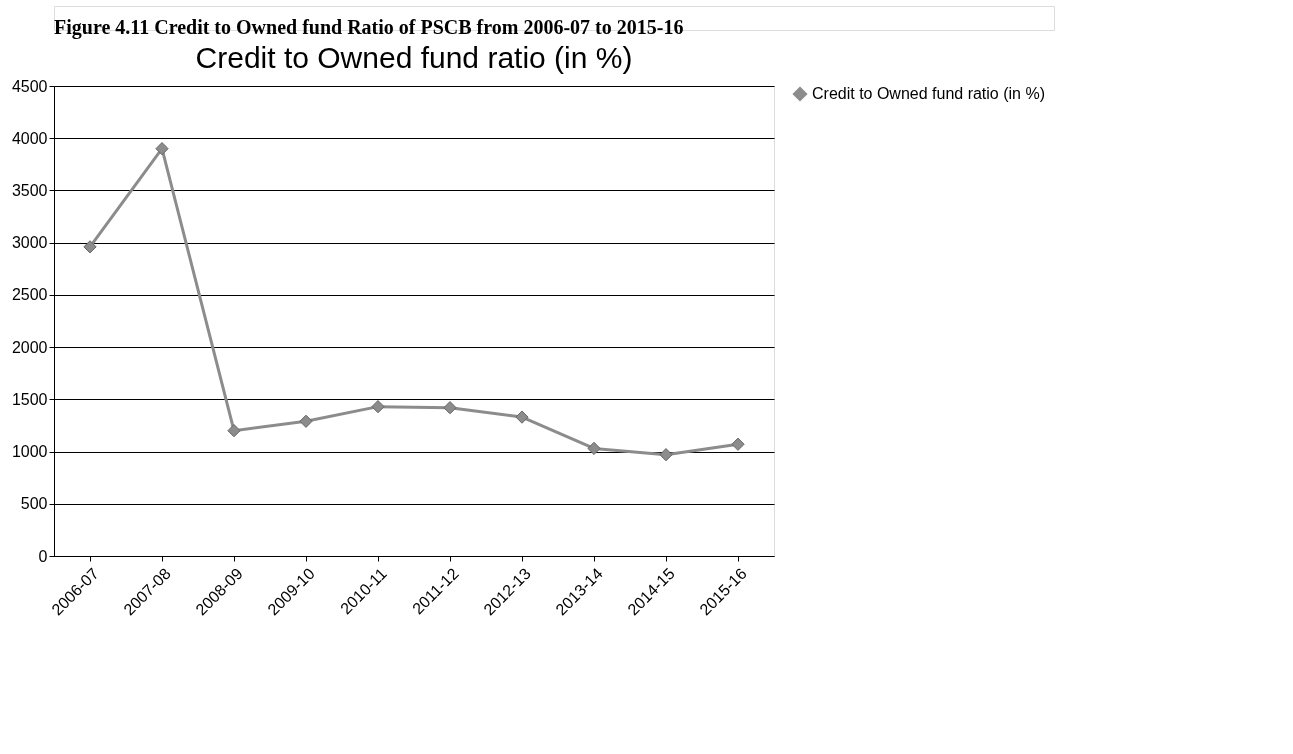 This screenshot has width=1293, height=754. What do you see at coordinates (29, 138) in the screenshot?
I see `y-tick-label: 4000` at bounding box center [29, 138].